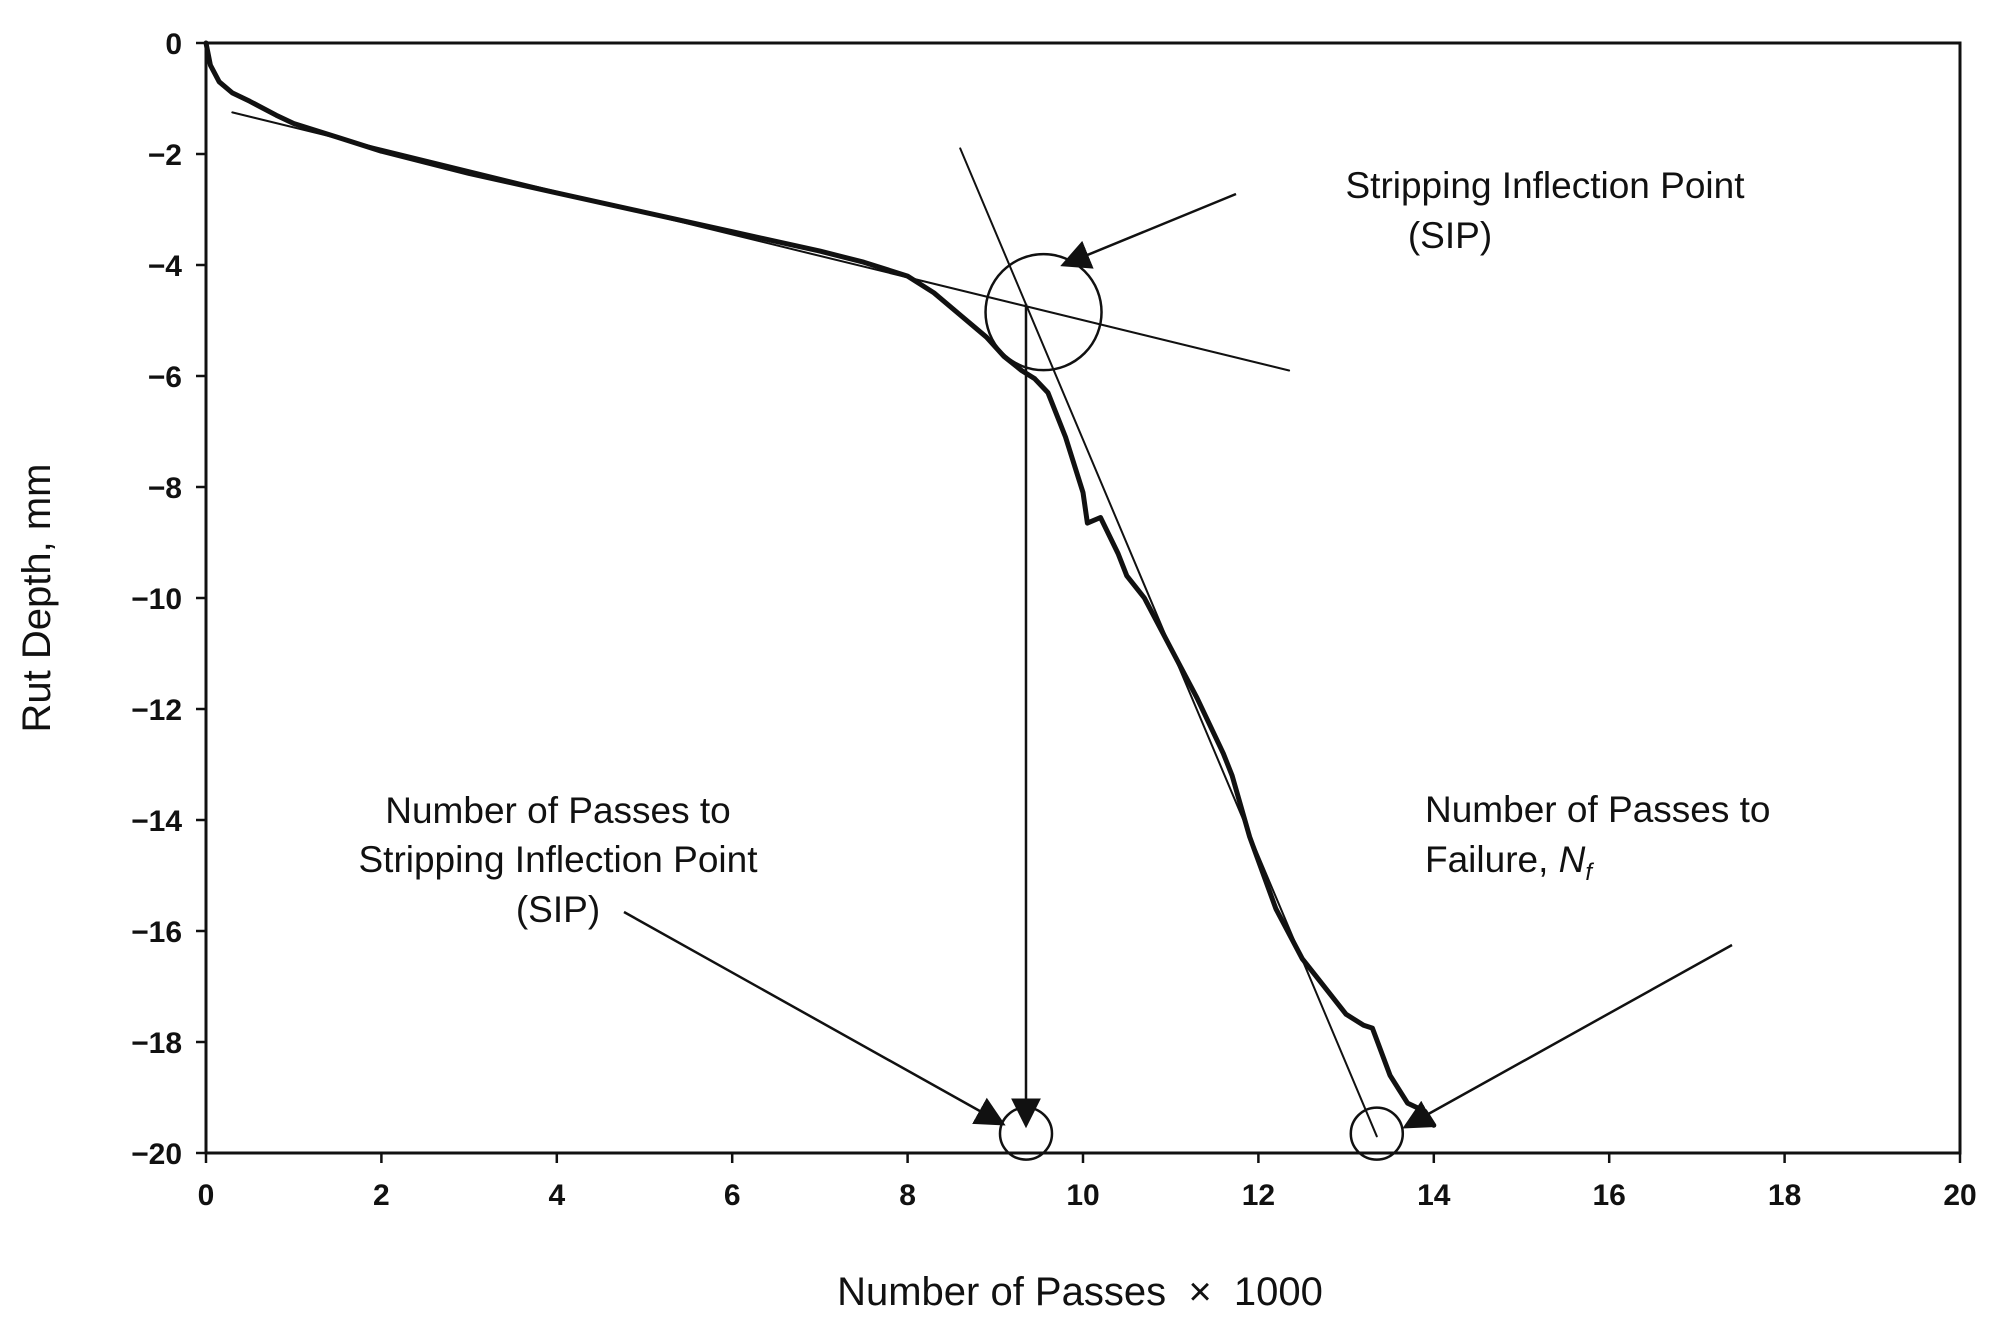 This screenshot has width=1993, height=1328. Describe the element at coordinates (165, 266) in the screenshot. I see `y-tick-label: −4` at that location.